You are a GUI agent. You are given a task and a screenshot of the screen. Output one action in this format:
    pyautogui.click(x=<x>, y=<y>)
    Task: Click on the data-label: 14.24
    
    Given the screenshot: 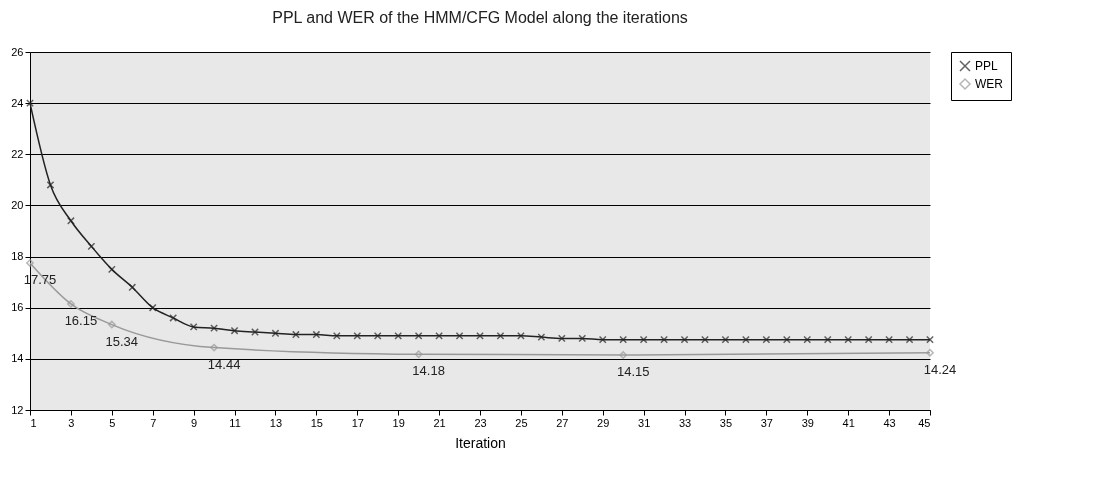 What is the action you would take?
    pyautogui.click(x=940, y=369)
    